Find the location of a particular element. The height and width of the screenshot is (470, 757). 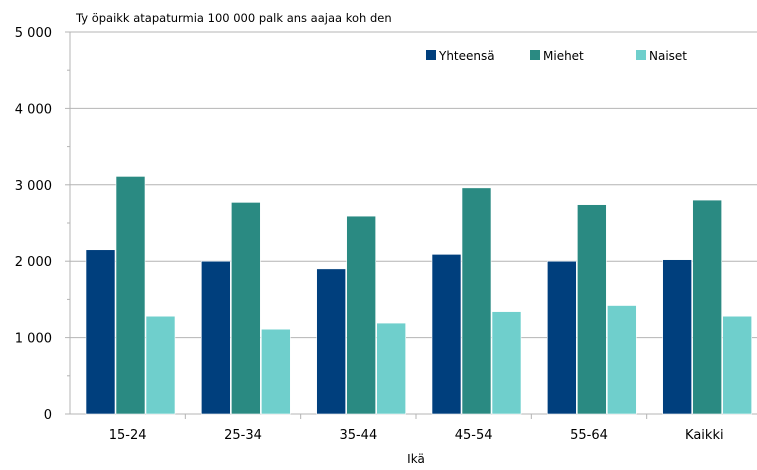

bar-miehet-kaikki is located at coordinates (707, 307).